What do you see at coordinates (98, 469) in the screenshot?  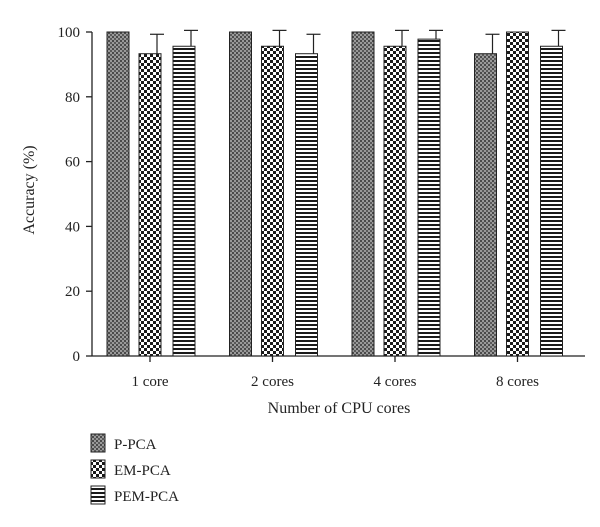 I see `legend-swatch-em-pca` at bounding box center [98, 469].